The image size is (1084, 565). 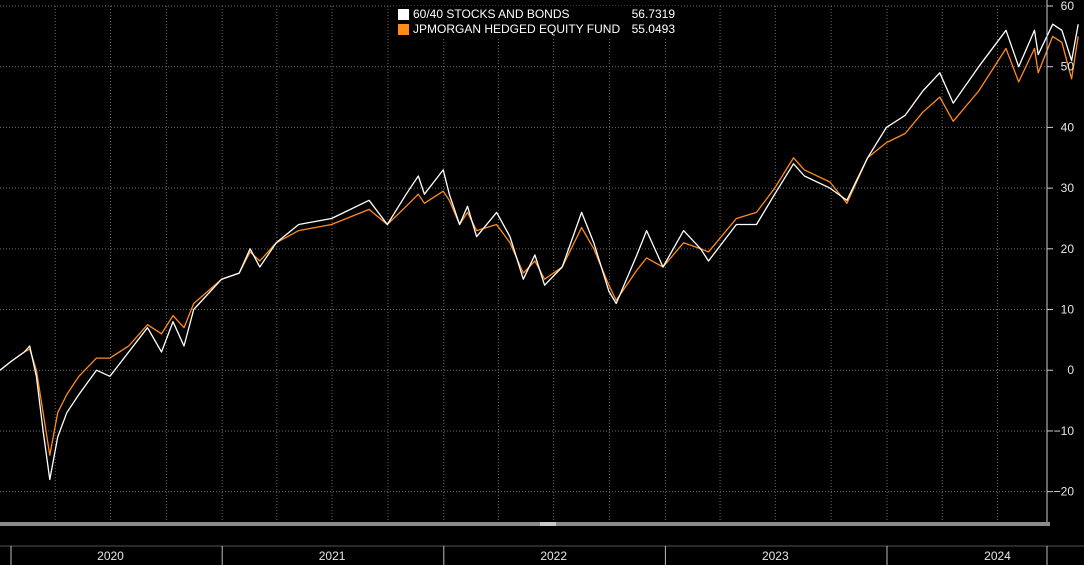 I want to click on y-tick-label: 60, so click(x=1068, y=6).